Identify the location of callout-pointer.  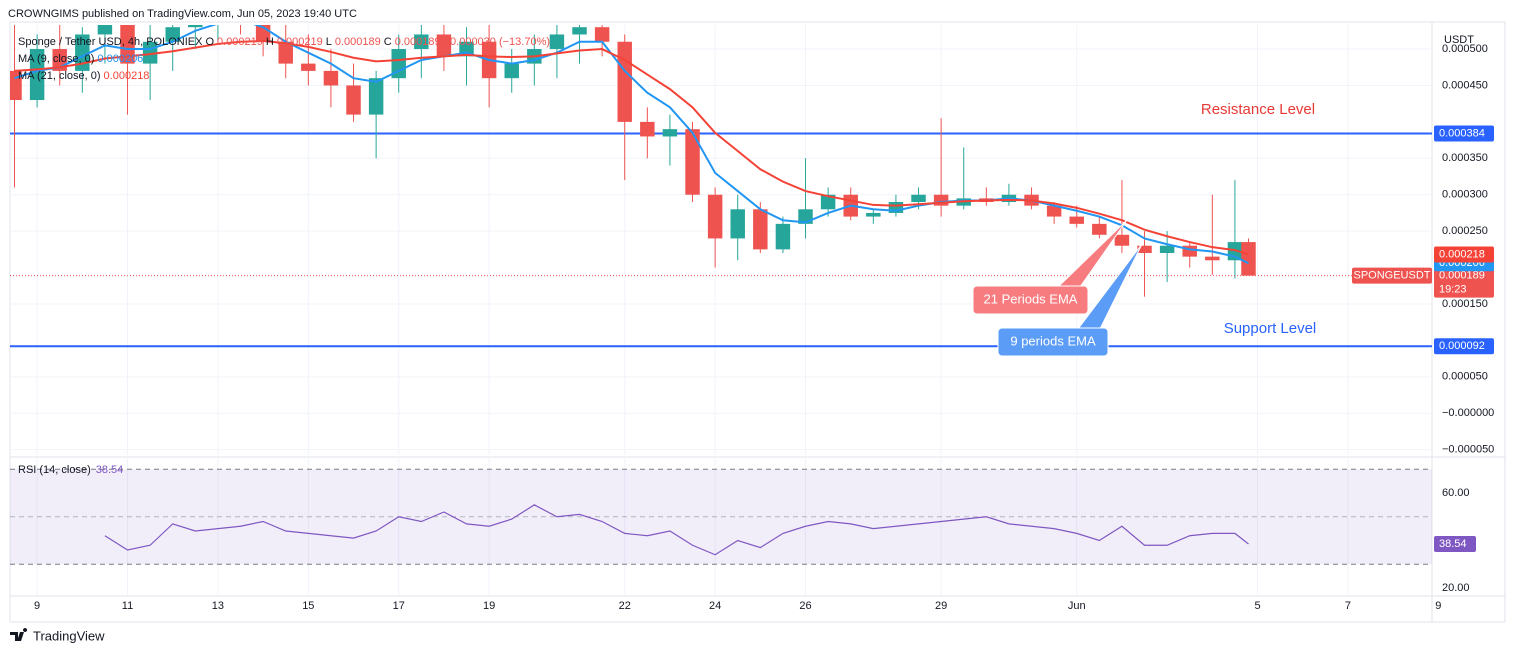
(1109, 286).